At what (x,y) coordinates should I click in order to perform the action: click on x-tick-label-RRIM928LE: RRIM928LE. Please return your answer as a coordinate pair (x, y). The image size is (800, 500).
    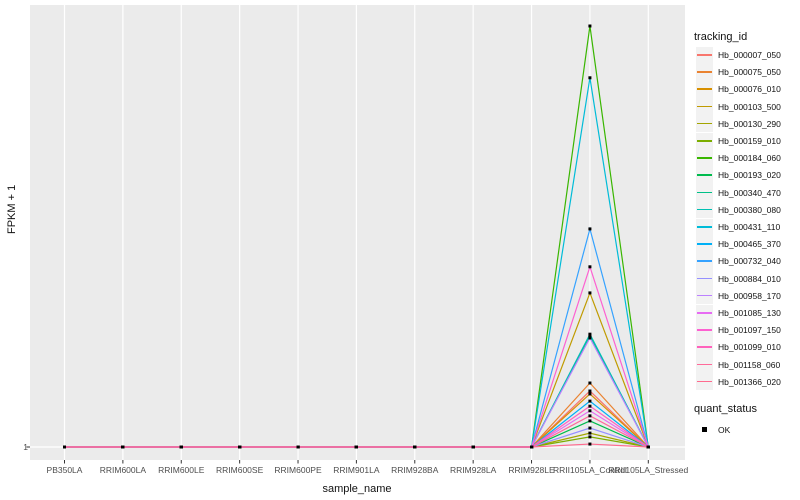
    Looking at the image, I should click on (531, 470).